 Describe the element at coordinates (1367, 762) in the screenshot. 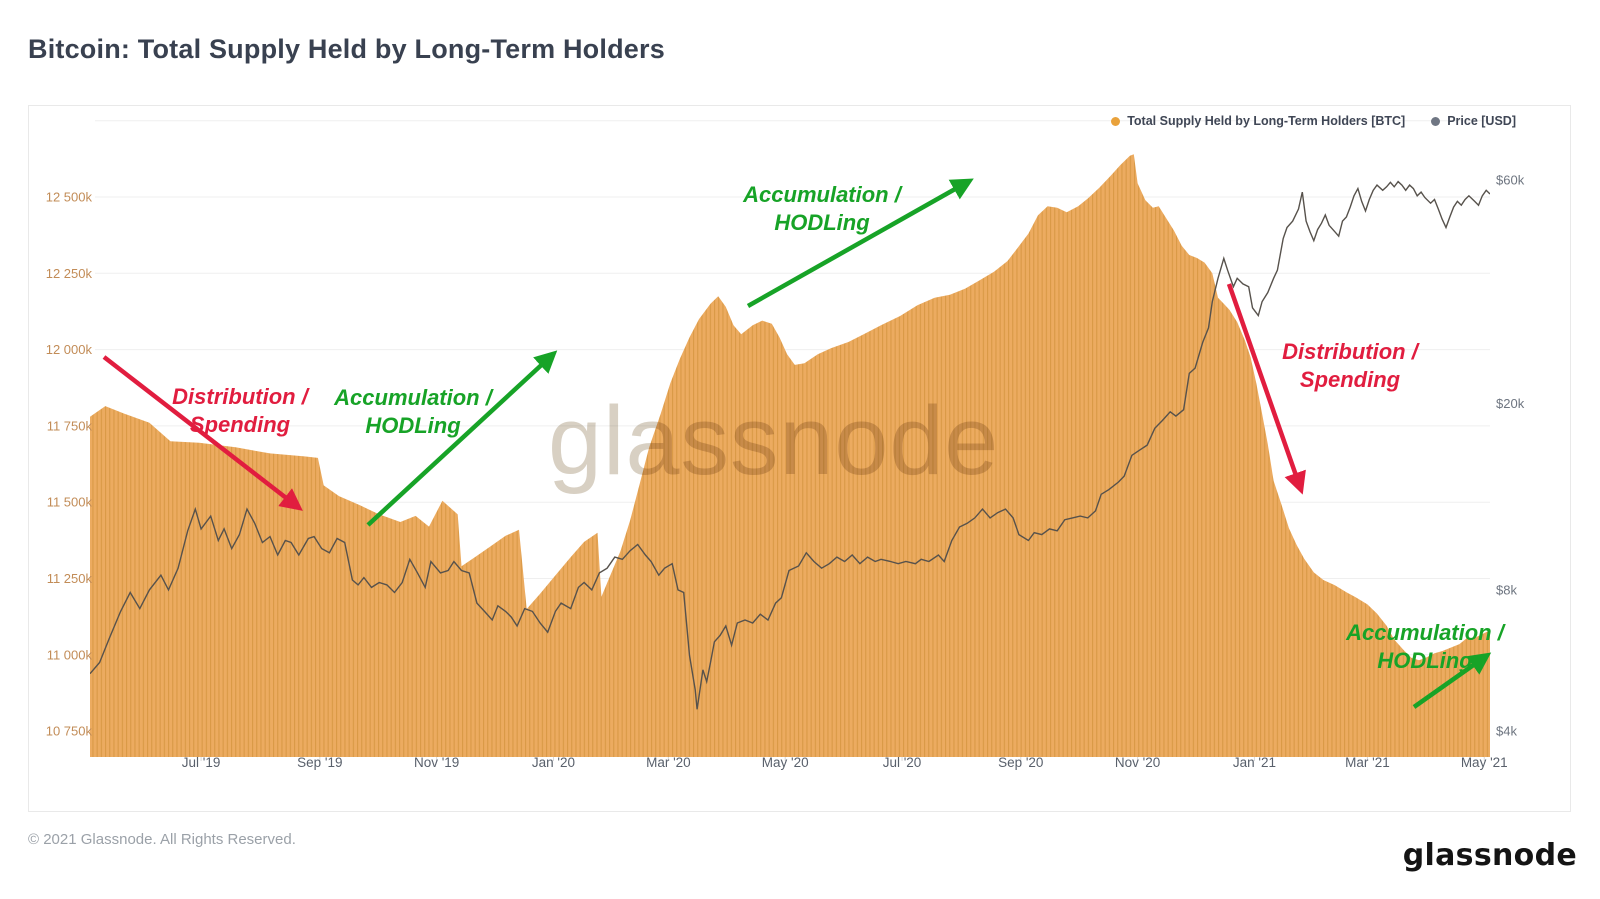

I see `x-axis-tick-label: Mar '21` at that location.